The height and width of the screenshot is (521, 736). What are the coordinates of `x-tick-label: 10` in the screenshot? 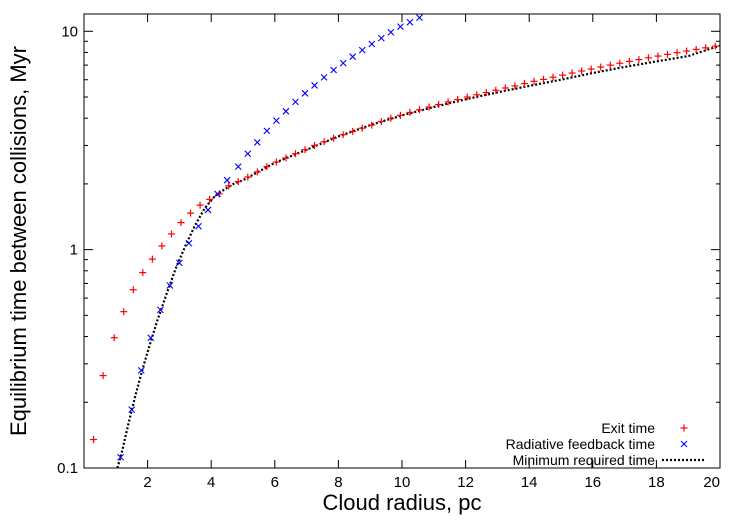 It's located at (402, 482).